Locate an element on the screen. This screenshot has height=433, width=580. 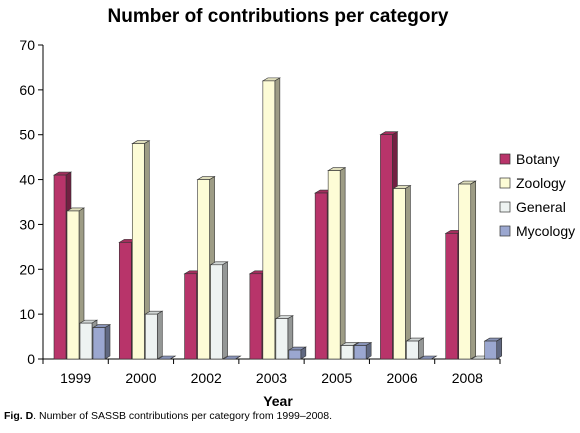
bar-mycology-2008 is located at coordinates (493, 348).